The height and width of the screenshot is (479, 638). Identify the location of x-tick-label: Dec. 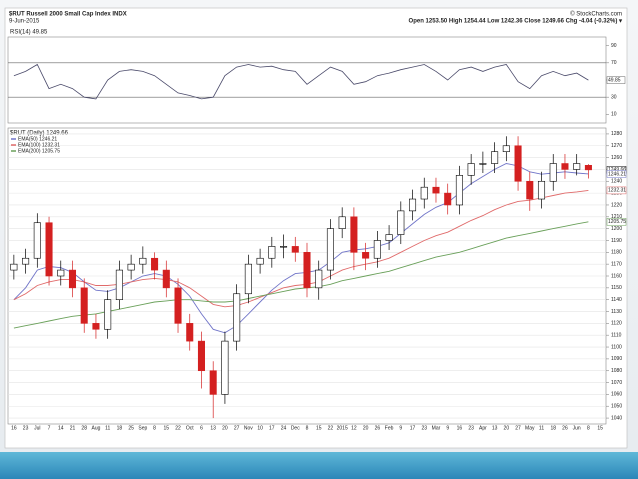
(295, 428).